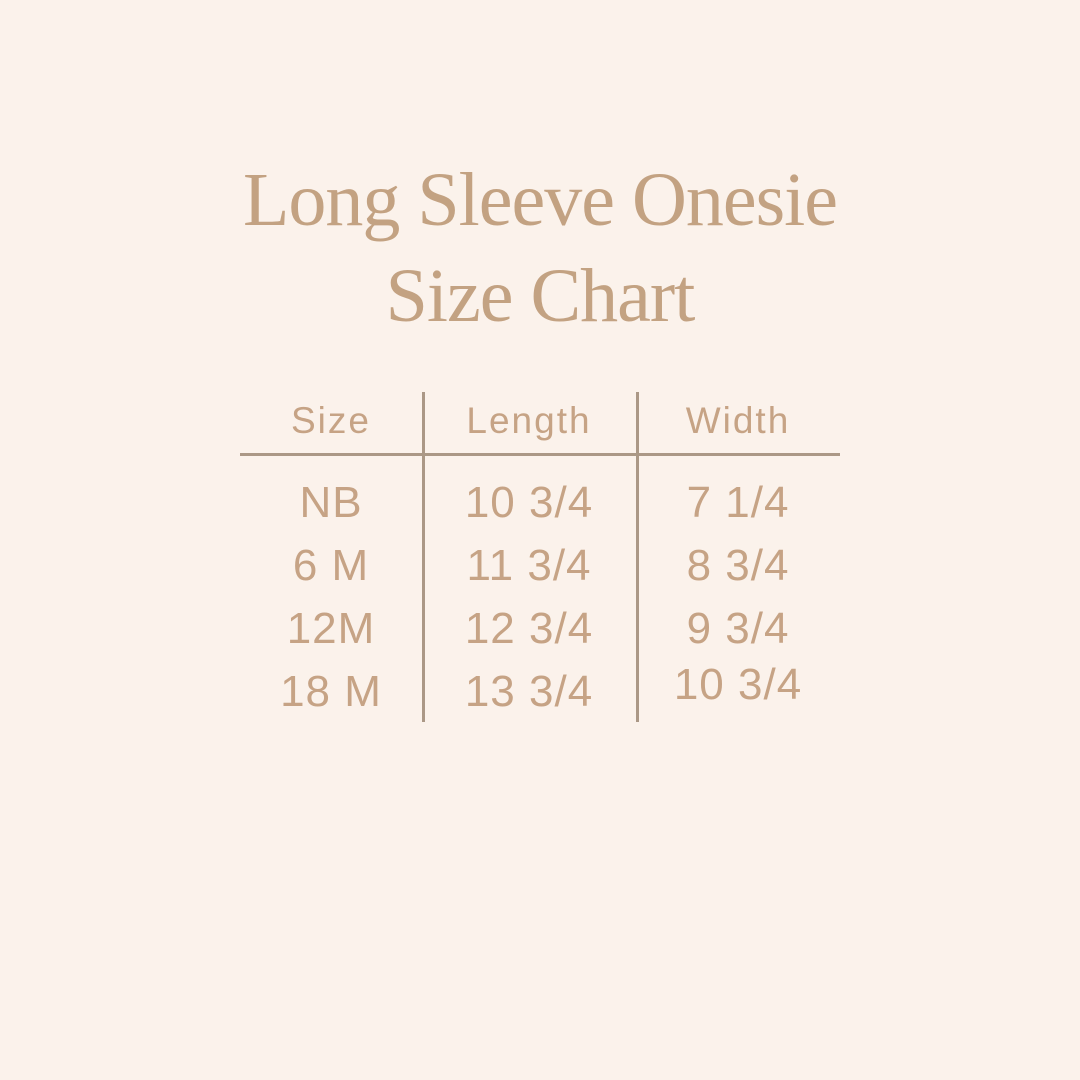  Describe the element at coordinates (738, 684) in the screenshot. I see `width-cell: 10 3/4` at that location.